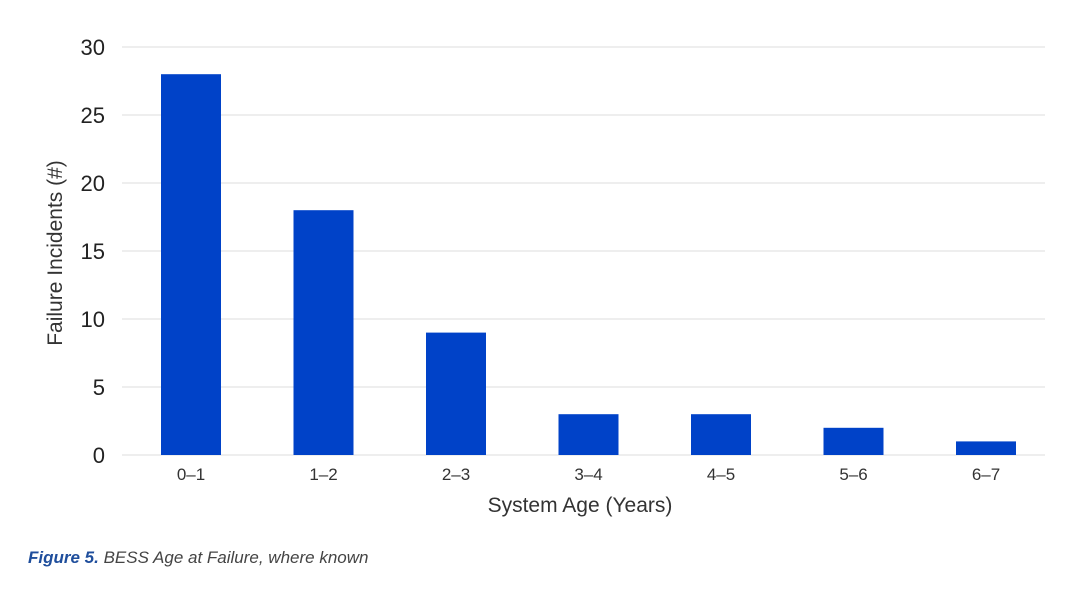  I want to click on y-axis-title: Failure Incidents (#), so click(55, 253).